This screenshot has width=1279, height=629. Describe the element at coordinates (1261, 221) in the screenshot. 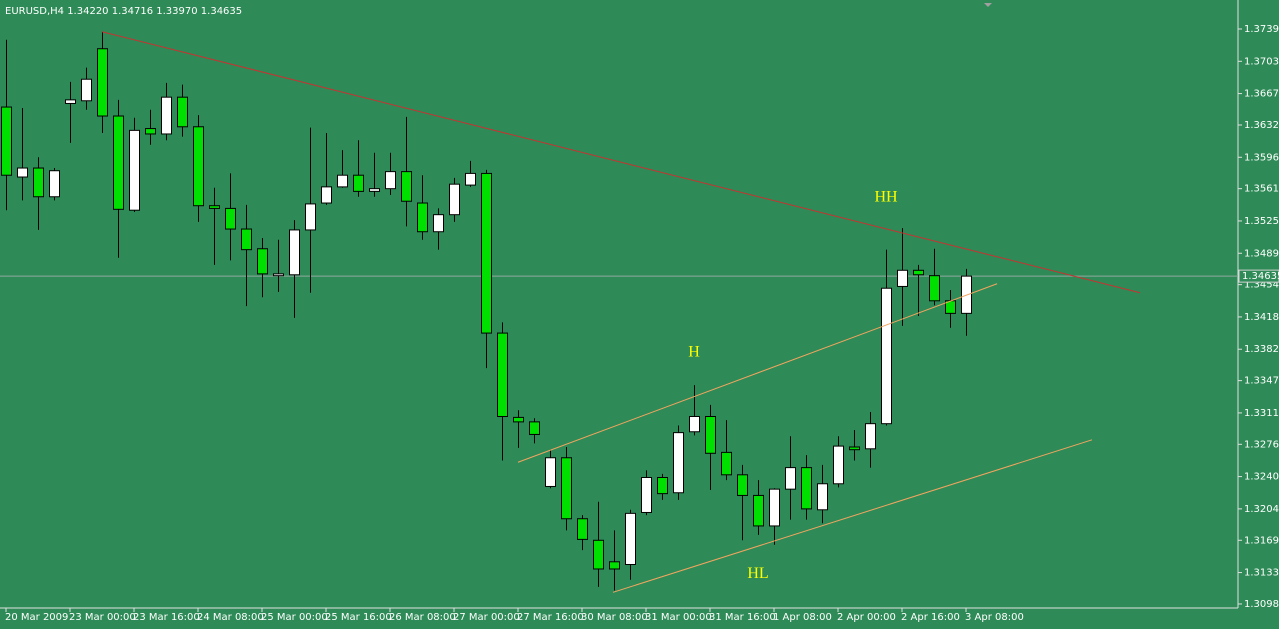

I see `y-tick-label: 1.35250` at that location.